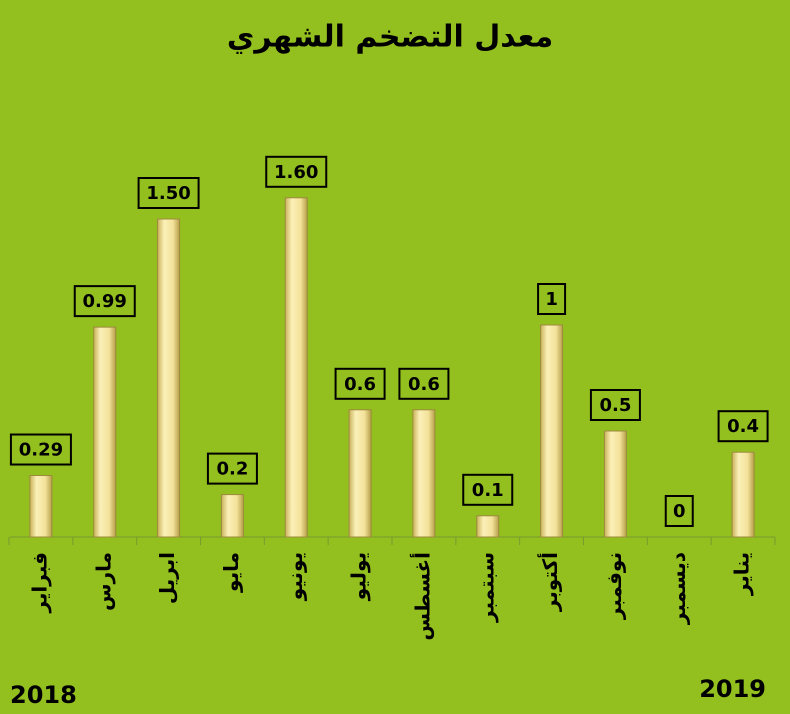 The height and width of the screenshot is (714, 790). What do you see at coordinates (486, 587) in the screenshot?
I see `x-tick-label: سبتمبر` at bounding box center [486, 587].